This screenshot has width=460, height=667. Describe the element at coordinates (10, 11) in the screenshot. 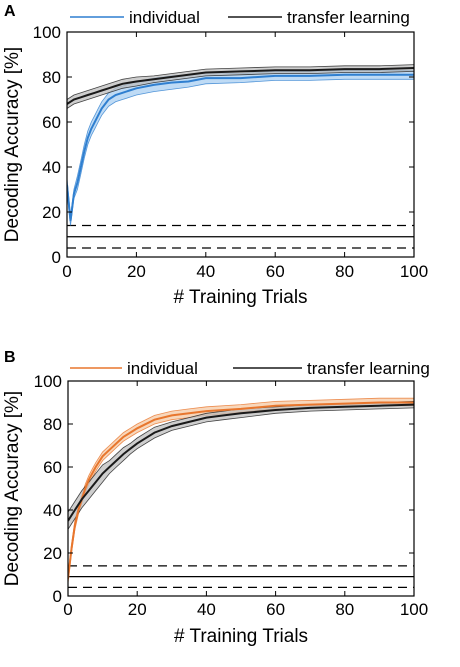

I see `panel-label: A` at that location.